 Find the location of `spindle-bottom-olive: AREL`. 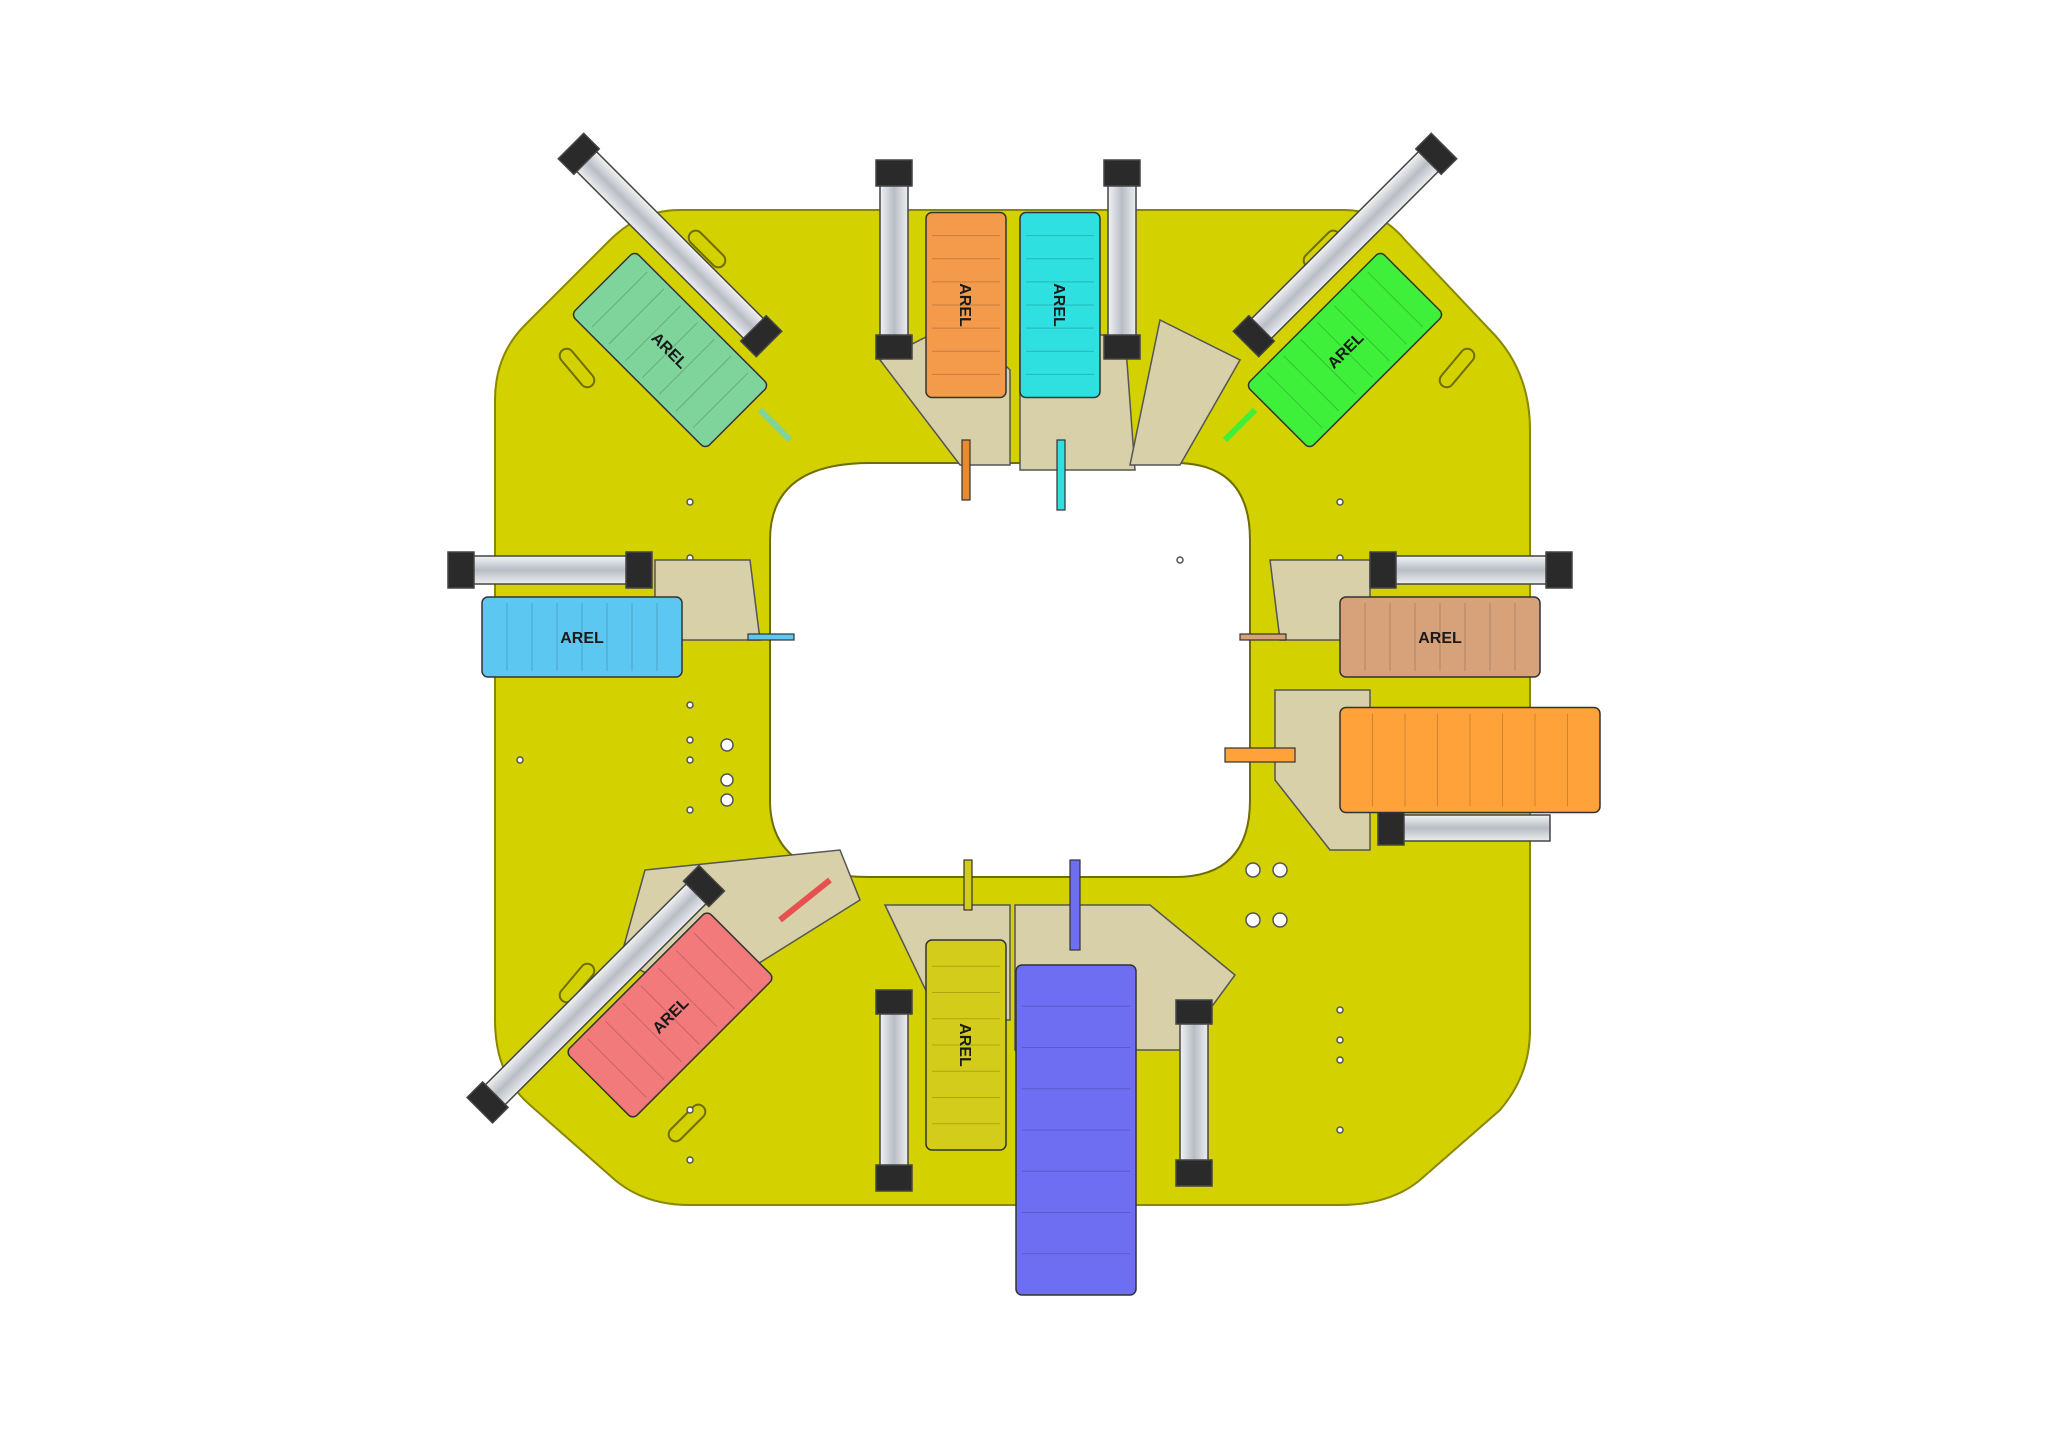

spindle-bottom-olive: AREL is located at coordinates (966, 1045).